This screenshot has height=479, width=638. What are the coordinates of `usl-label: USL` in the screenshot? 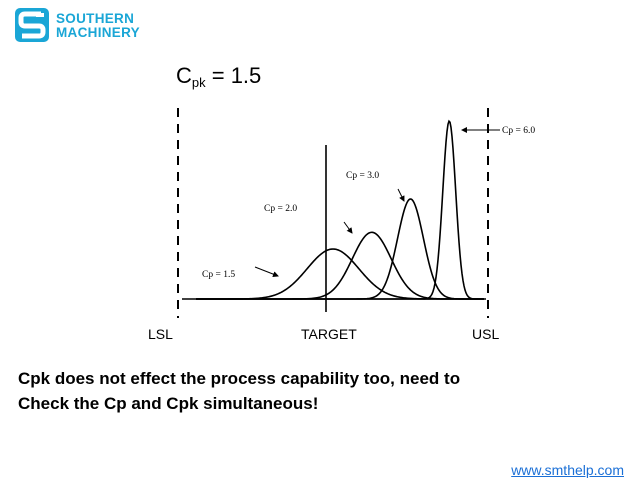 It's located at (485, 334).